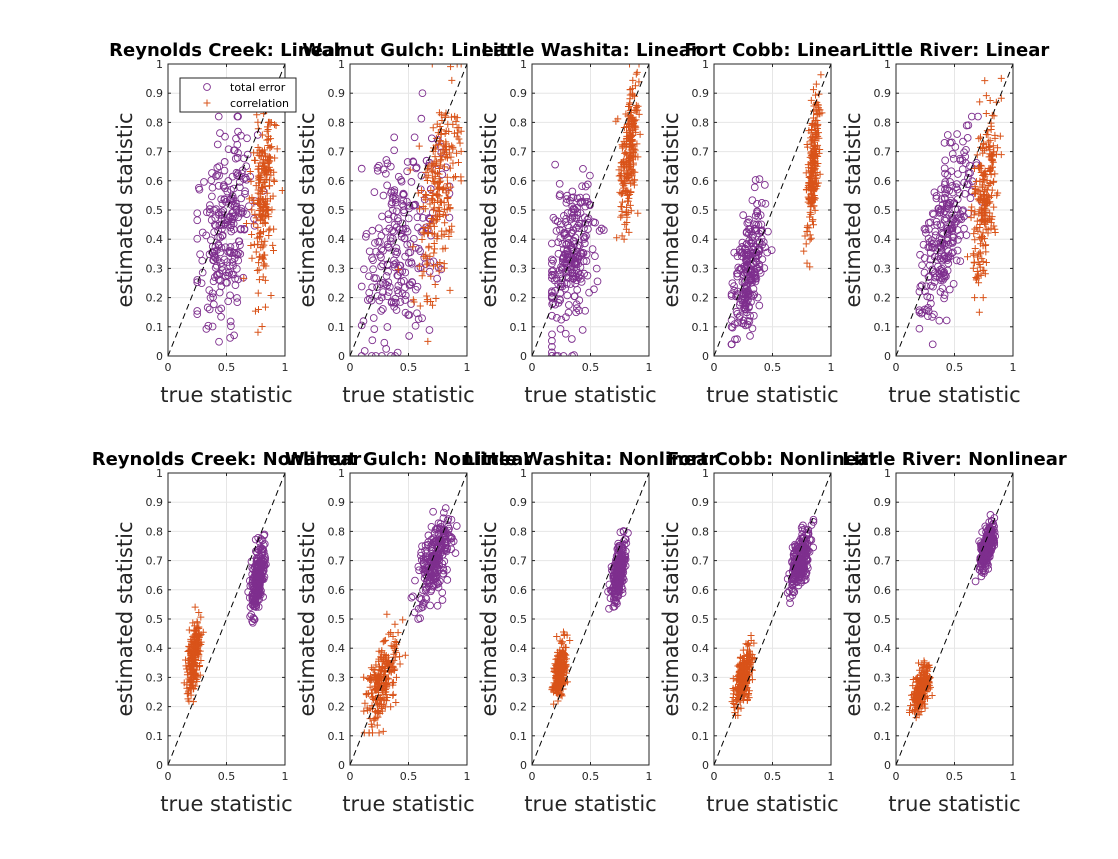 This screenshot has height=859, width=1118. I want to click on reference-line, so click(590, 210).